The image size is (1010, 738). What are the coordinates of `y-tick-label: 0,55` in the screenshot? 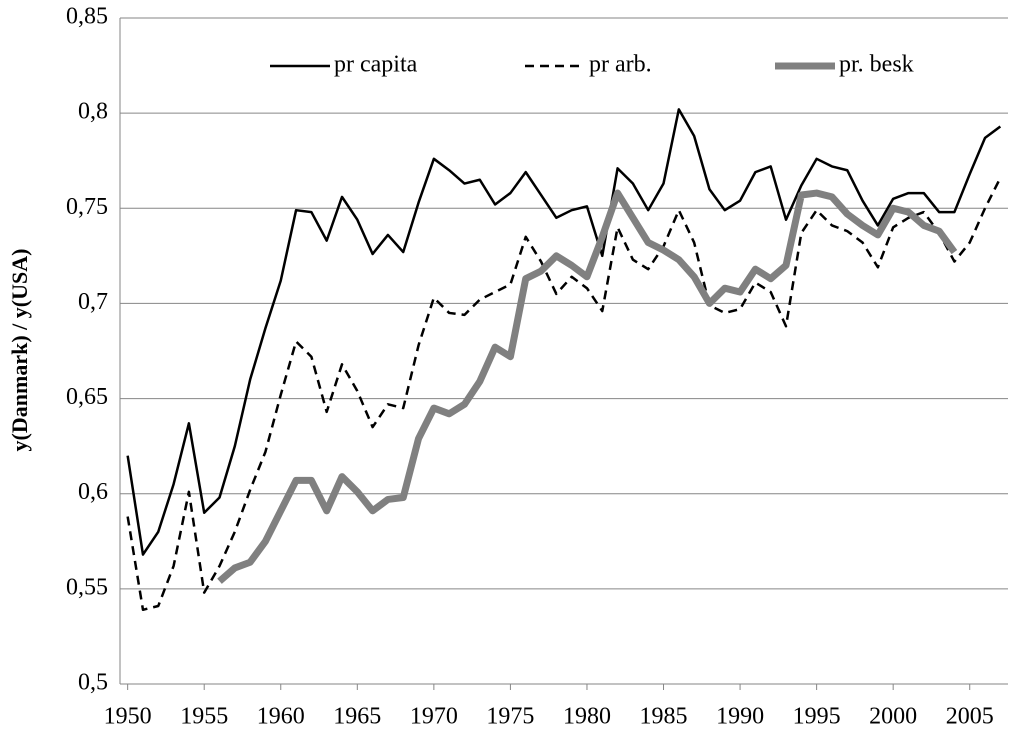 It's located at (87, 587).